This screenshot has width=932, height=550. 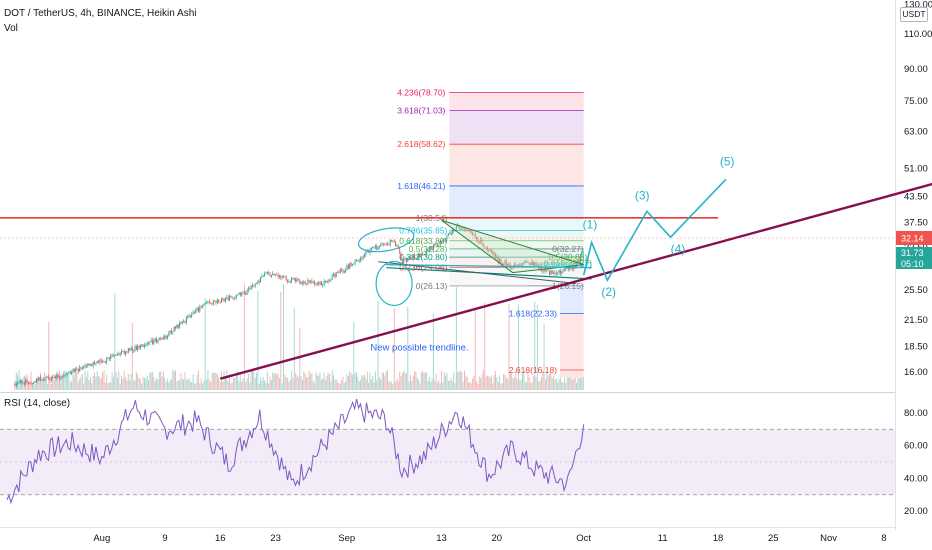 I want to click on price-tick-label: 130.00, so click(x=918, y=5).